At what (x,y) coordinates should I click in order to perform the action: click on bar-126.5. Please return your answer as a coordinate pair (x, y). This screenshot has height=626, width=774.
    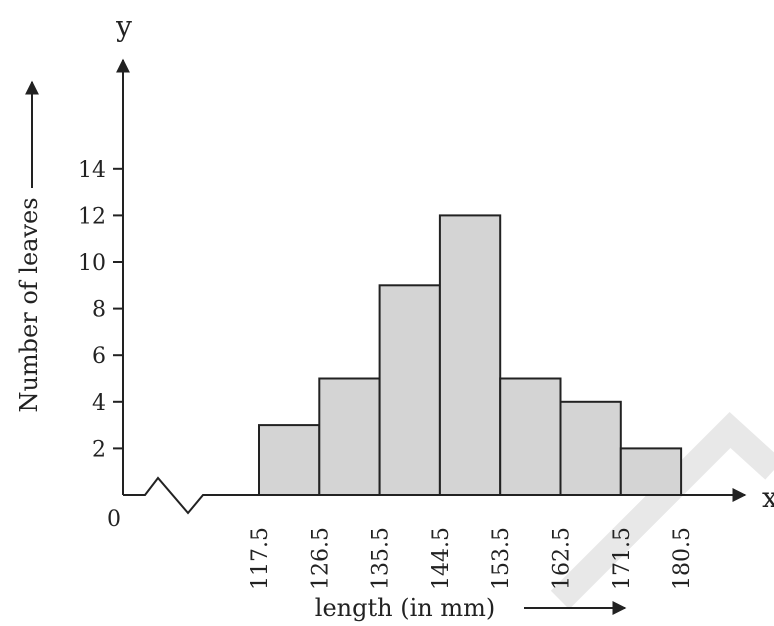
    Looking at the image, I should click on (349, 436).